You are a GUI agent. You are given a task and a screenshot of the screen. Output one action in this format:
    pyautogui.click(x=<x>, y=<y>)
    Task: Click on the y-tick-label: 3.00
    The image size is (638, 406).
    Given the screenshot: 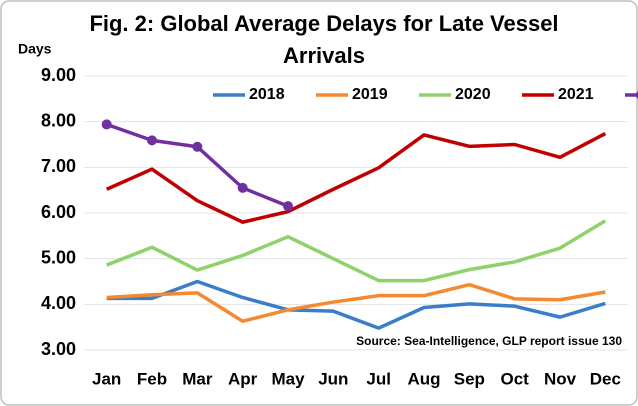 What is the action you would take?
    pyautogui.click(x=58, y=349)
    